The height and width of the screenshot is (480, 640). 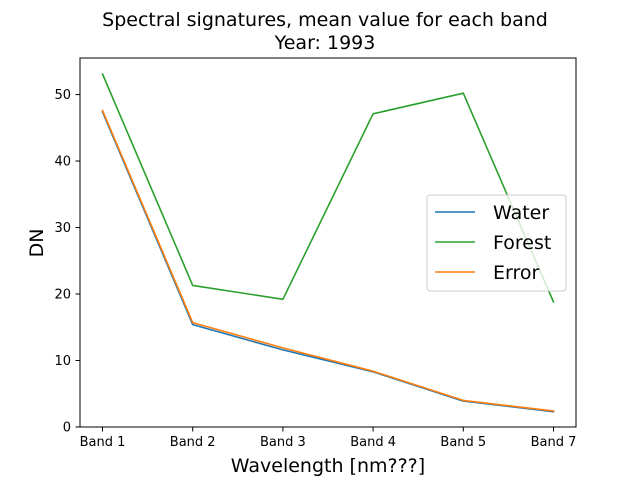 I want to click on legend-label-error: Error, so click(x=516, y=273).